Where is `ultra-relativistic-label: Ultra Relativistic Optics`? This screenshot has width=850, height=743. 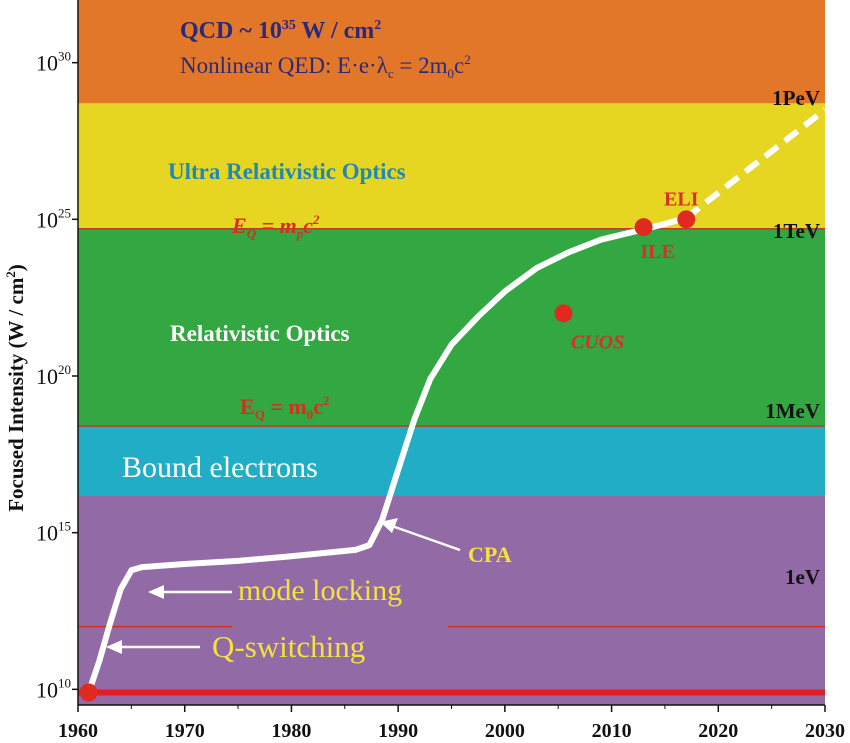
ultra-relativistic-label: Ultra Relativistic Optics is located at coordinates (287, 171).